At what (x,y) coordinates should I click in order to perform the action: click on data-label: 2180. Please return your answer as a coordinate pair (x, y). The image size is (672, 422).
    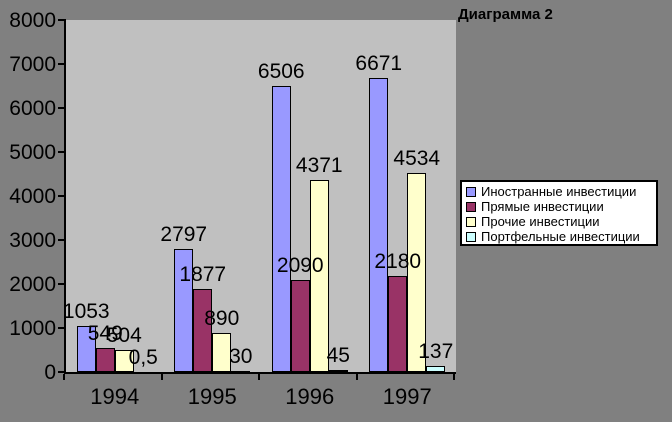
    Looking at the image, I should click on (398, 261).